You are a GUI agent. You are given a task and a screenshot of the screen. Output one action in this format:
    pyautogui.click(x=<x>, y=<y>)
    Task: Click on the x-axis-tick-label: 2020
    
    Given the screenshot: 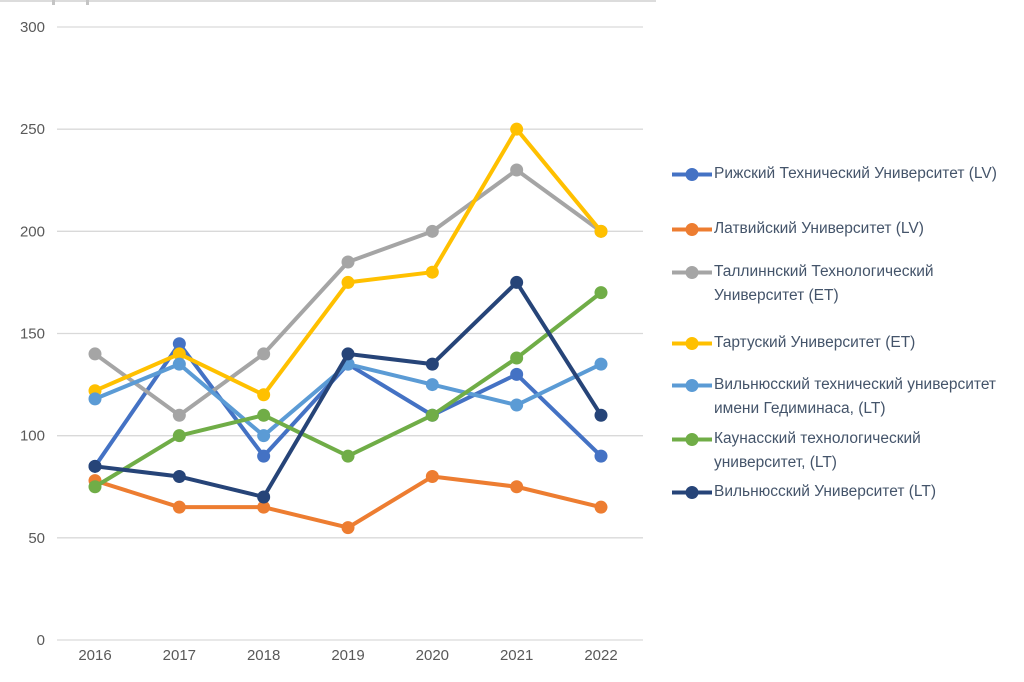 What is the action you would take?
    pyautogui.click(x=432, y=655)
    